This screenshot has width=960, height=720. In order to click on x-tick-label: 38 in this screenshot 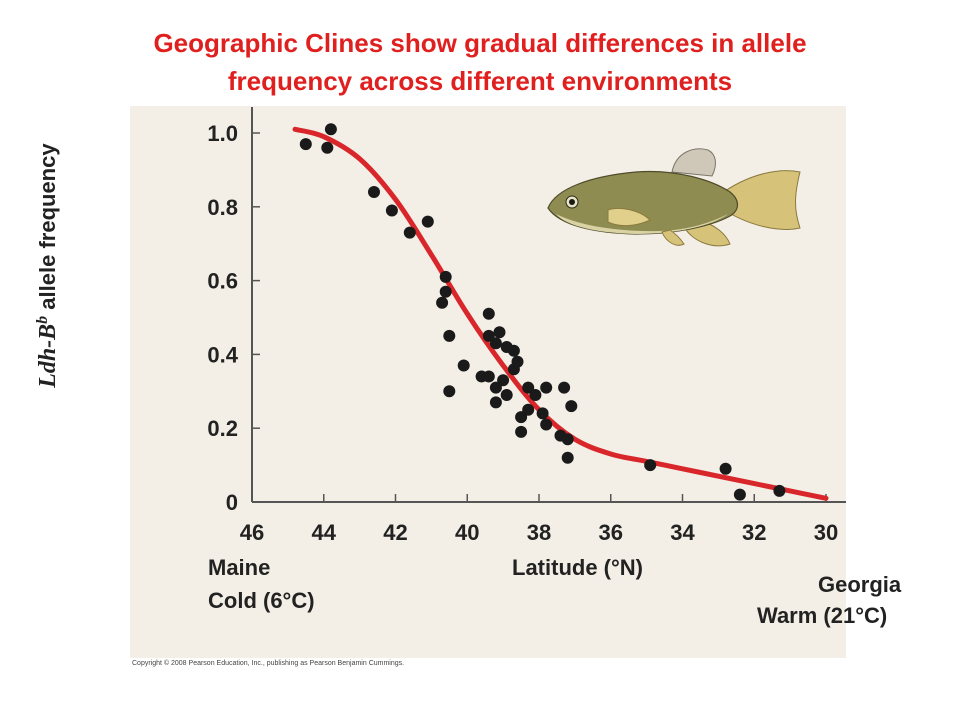, I will do `click(539, 532)`.